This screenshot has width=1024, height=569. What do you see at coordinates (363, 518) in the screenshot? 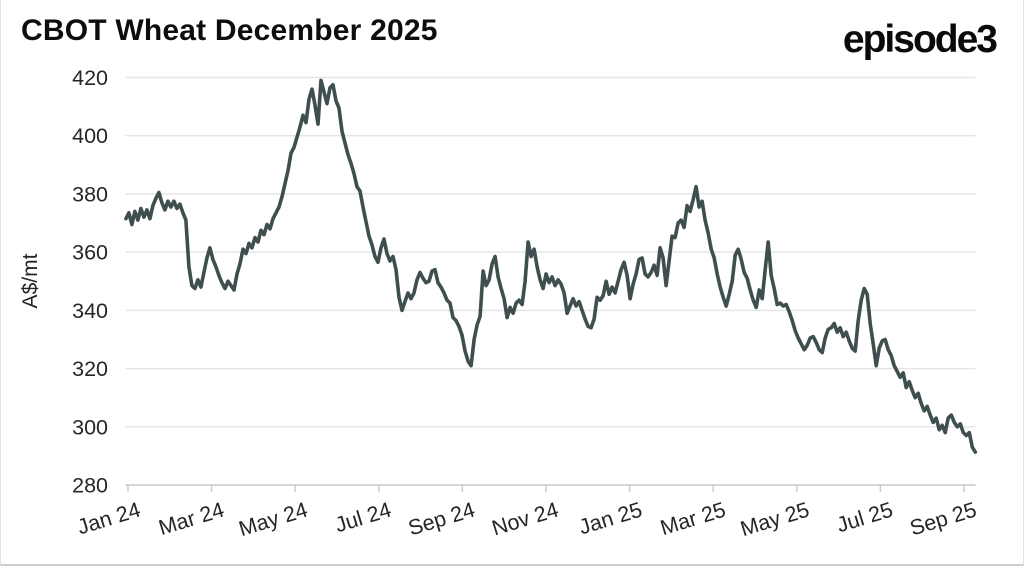
I see `svg-text: Jul 24` at bounding box center [363, 518].